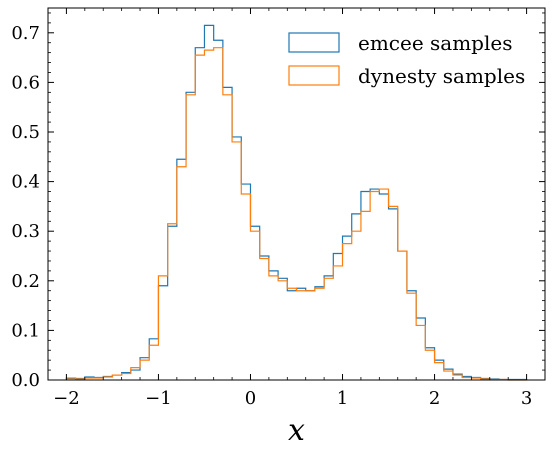 The height and width of the screenshot is (455, 553). I want to click on y-tick-label: 0.1, so click(25, 330).